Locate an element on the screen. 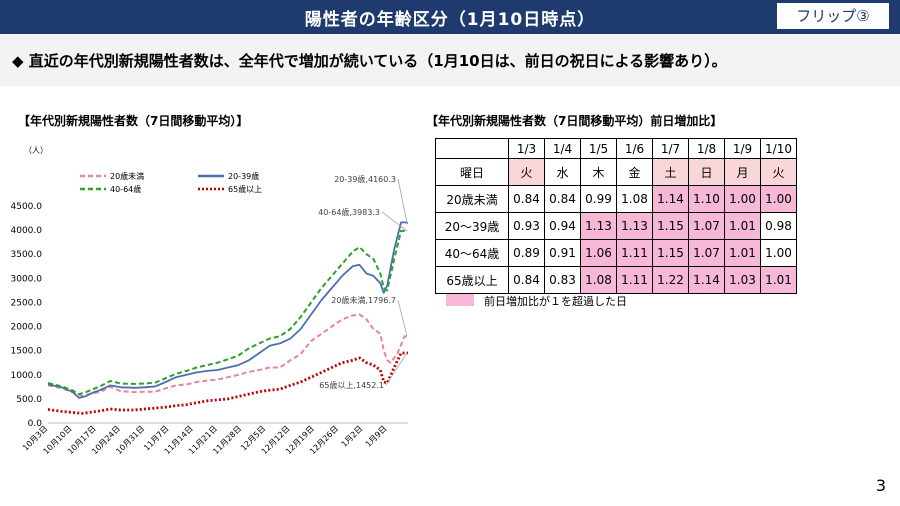 The height and width of the screenshot is (506, 900). ratio-cell: 1.22 is located at coordinates (670, 280).